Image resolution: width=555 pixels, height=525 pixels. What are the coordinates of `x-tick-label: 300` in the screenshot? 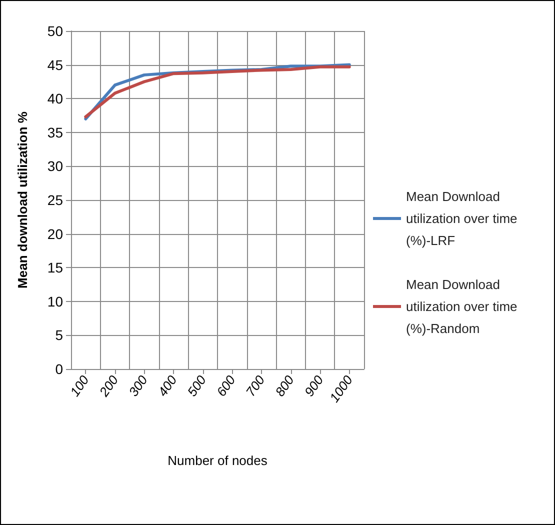 It's located at (138, 386).